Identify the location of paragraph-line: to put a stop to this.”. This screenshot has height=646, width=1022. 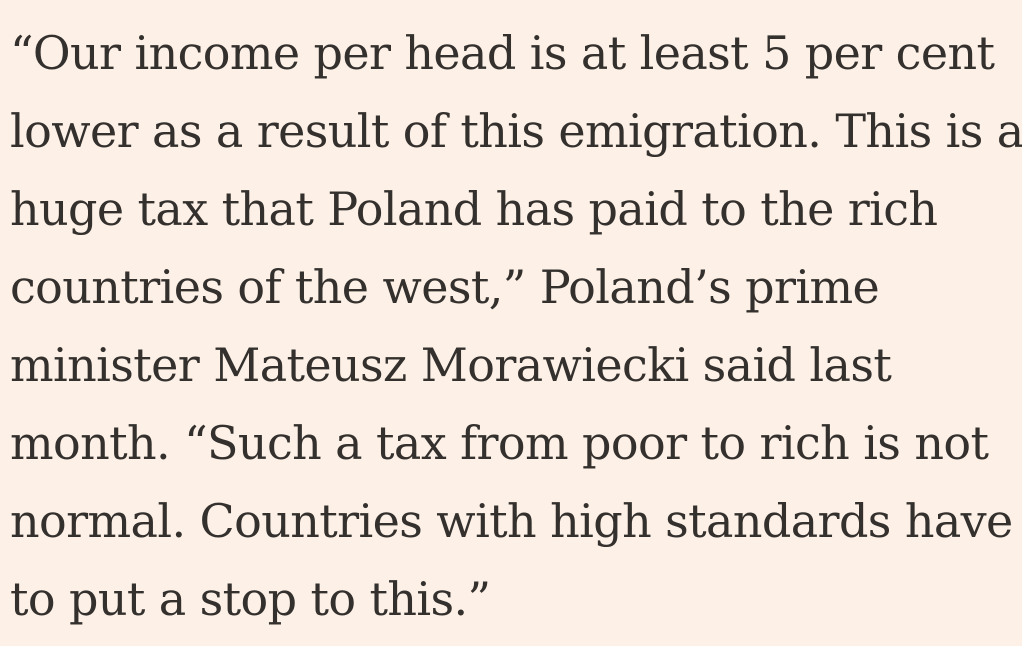
(250, 599).